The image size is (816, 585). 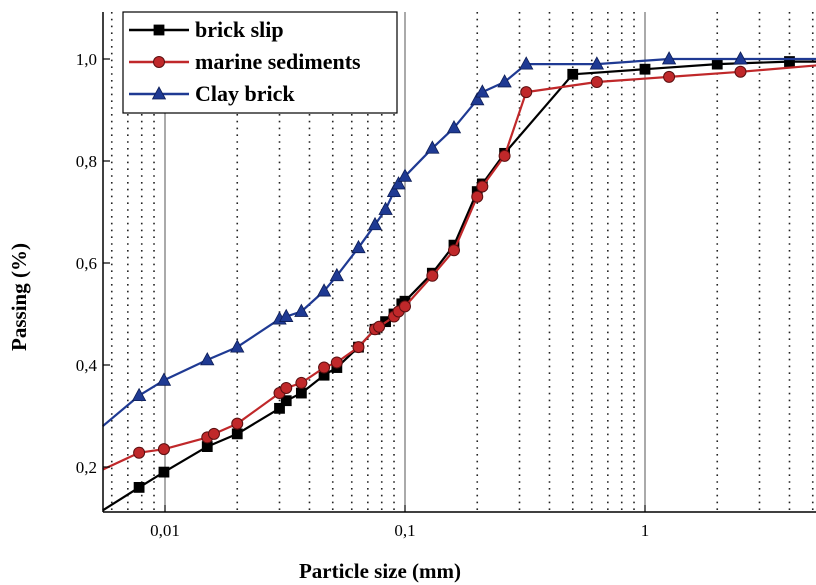 I want to click on y-tick-label: 0,4, so click(x=87, y=365).